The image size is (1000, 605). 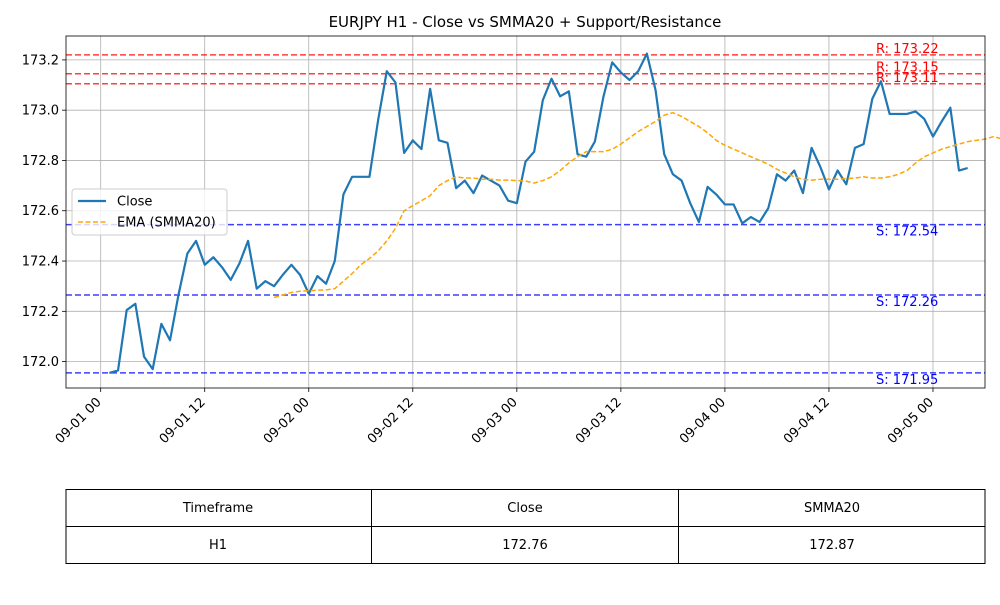 What do you see at coordinates (832, 508) in the screenshot?
I see `table-header-cell: SMMA20` at bounding box center [832, 508].